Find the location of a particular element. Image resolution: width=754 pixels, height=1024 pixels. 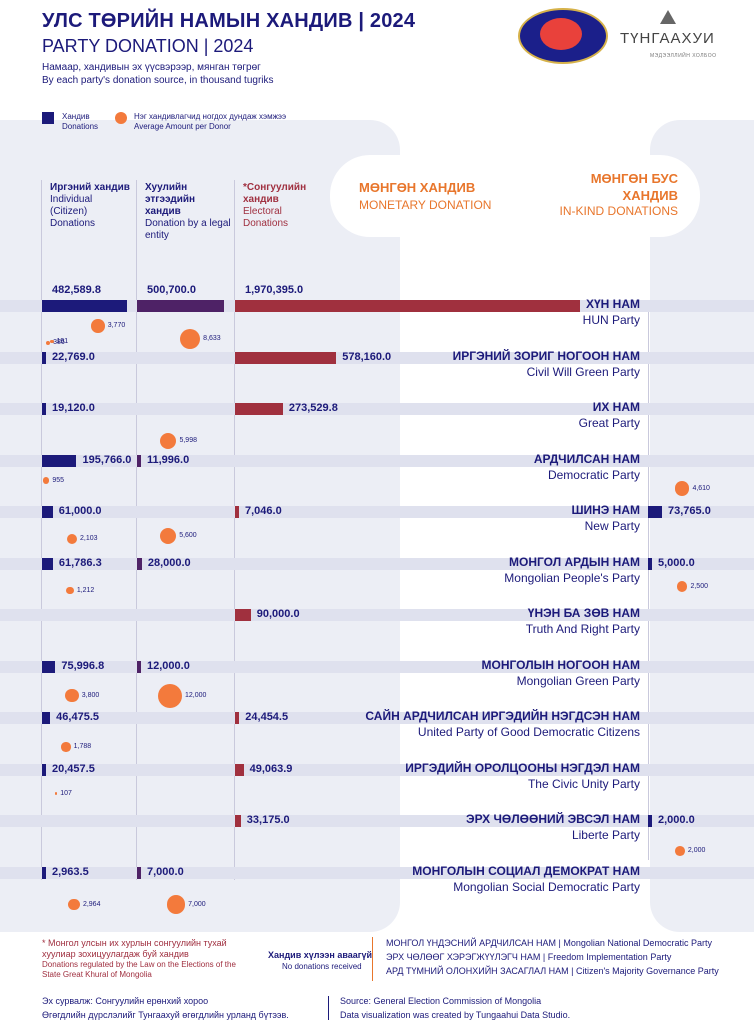

avg-donor-bubble-label: 191 is located at coordinates (62, 341).